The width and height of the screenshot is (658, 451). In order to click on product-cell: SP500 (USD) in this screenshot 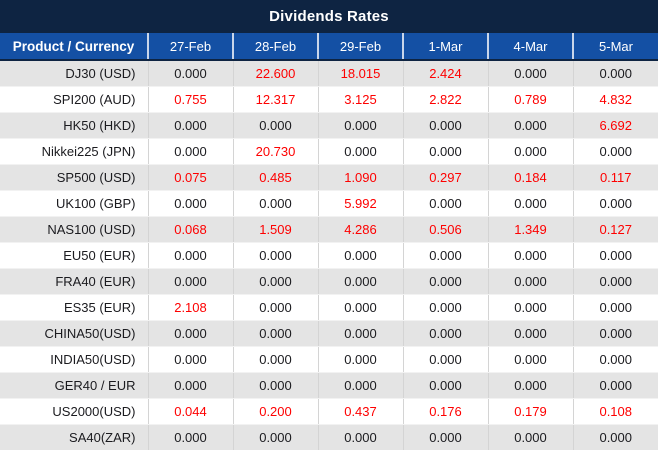, I will do `click(74, 177)`.